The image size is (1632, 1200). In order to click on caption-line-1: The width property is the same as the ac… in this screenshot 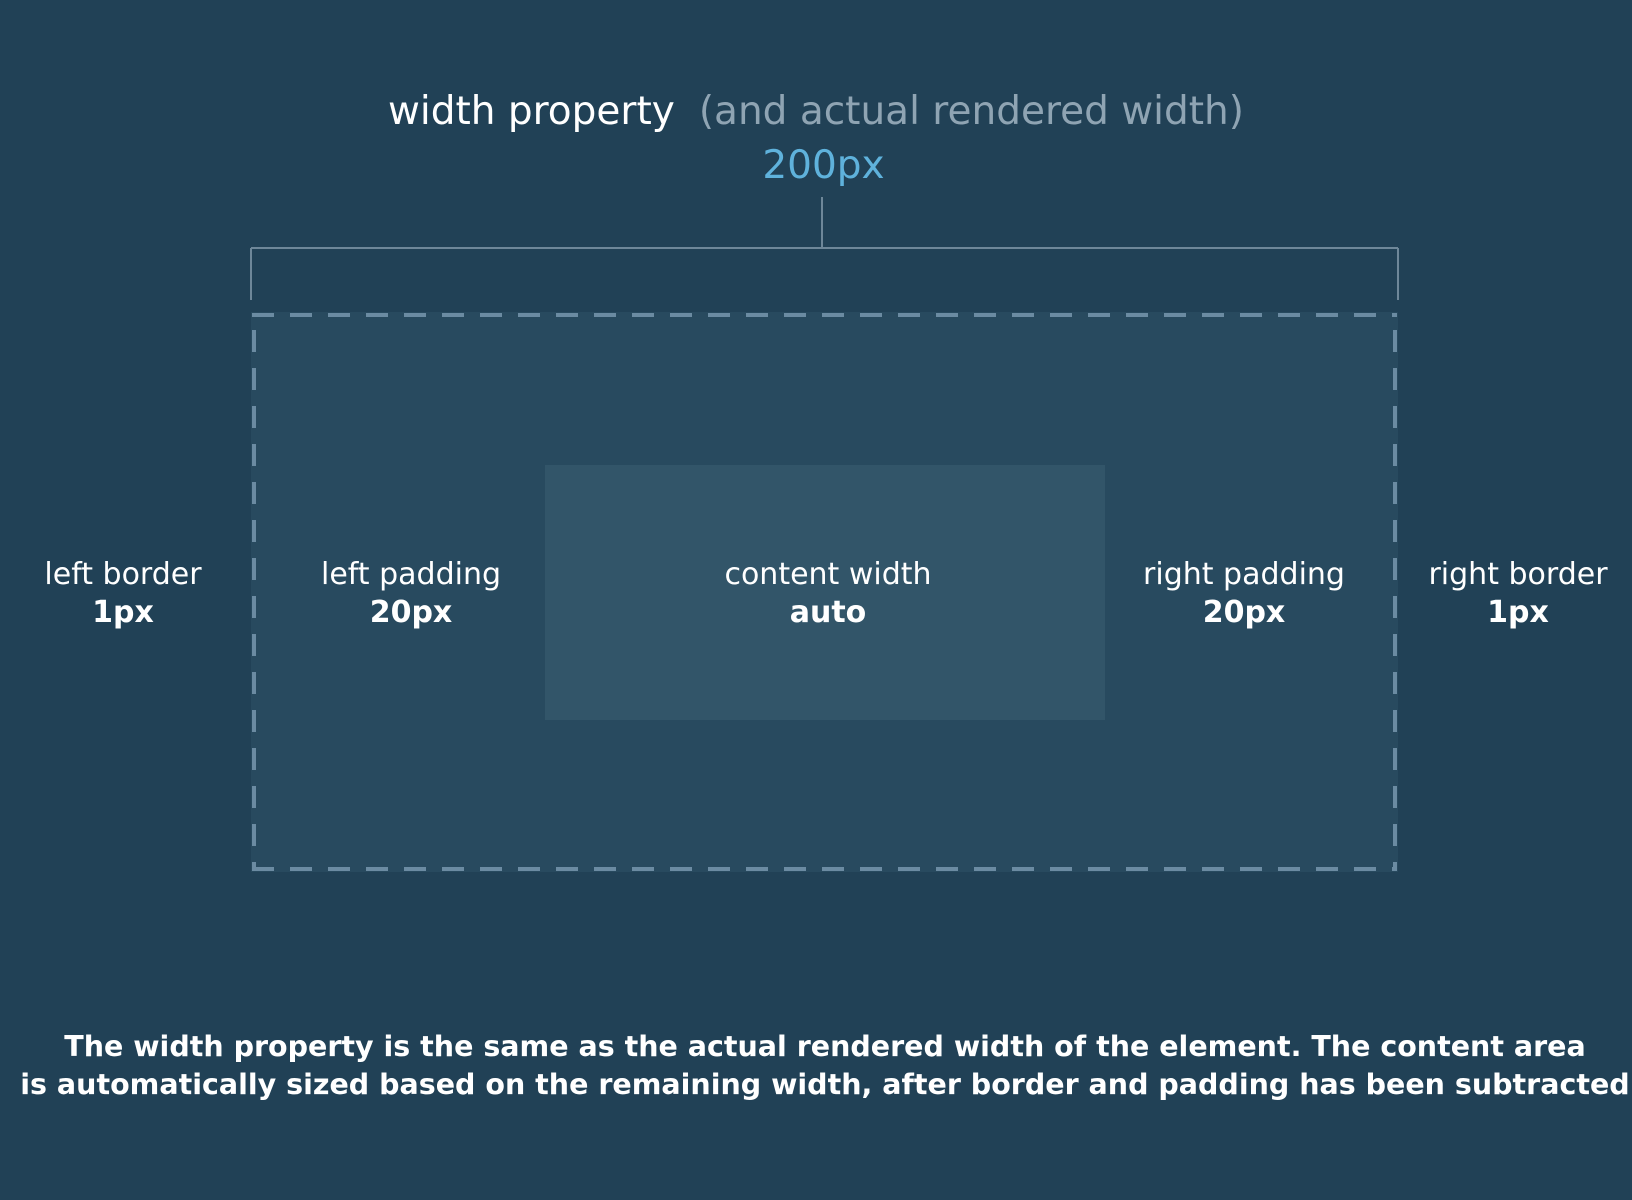, I will do `click(825, 1046)`.